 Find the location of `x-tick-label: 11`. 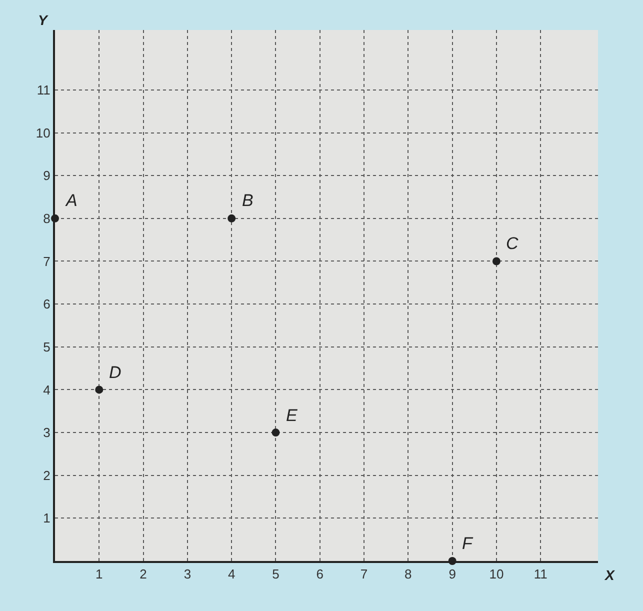

x-tick-label: 11 is located at coordinates (541, 574).